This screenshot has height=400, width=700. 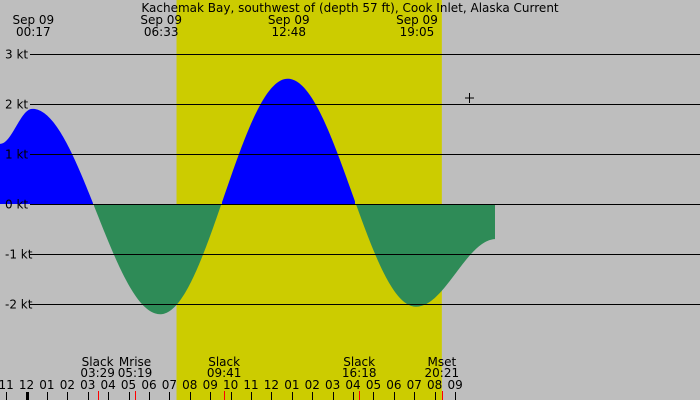 I want to click on event-time-label: 20:21, so click(x=442, y=373).